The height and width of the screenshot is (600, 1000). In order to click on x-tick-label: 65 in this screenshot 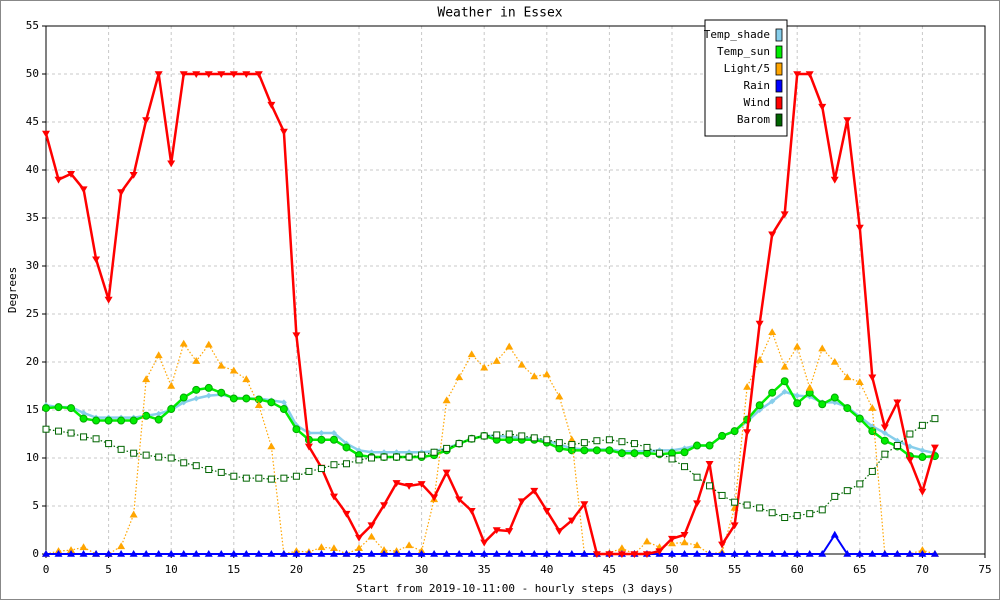, I will do `click(859, 569)`.